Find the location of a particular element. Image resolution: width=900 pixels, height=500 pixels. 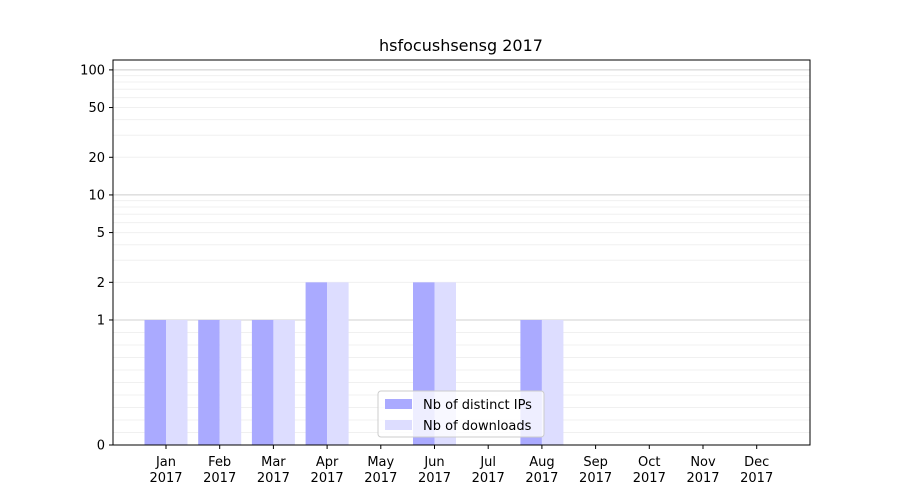

x-tick-label: Nov 2017 is located at coordinates (702, 470).